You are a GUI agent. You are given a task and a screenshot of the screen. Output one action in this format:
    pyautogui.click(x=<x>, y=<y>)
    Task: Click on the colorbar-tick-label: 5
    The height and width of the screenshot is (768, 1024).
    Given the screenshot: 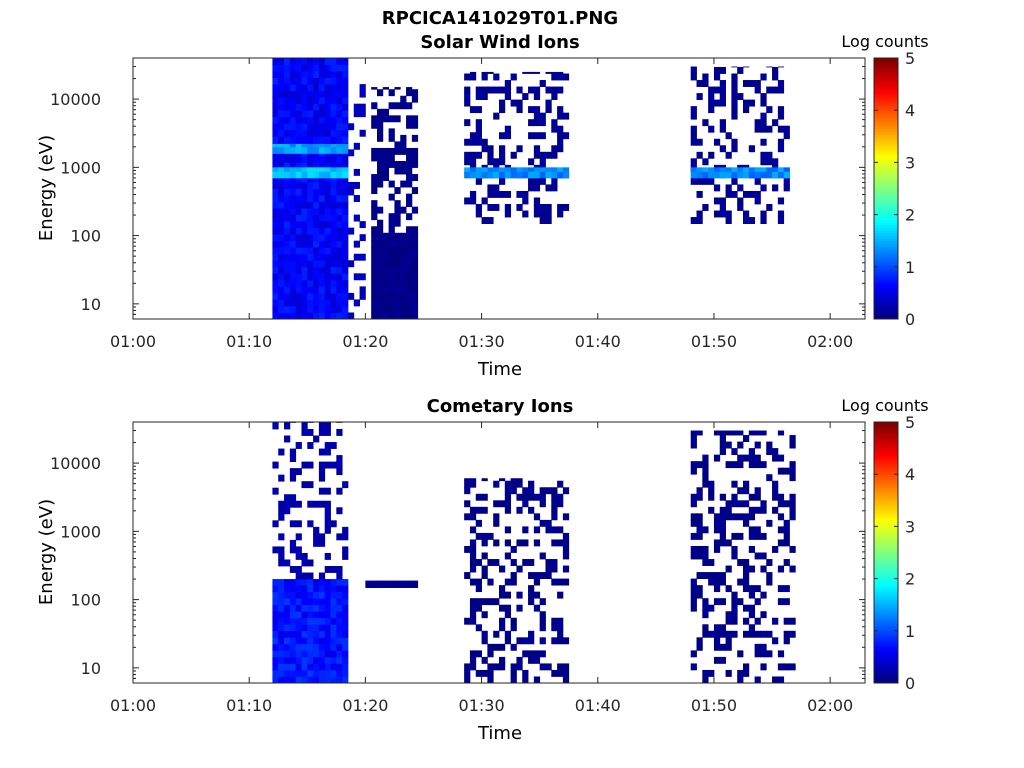 What is the action you would take?
    pyautogui.click(x=910, y=422)
    